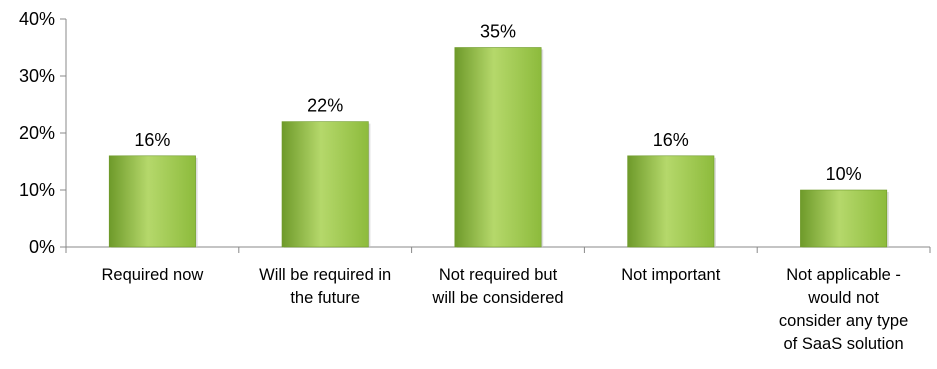  What do you see at coordinates (497, 298) in the screenshot?
I see `x-tick-label: will be considered` at bounding box center [497, 298].